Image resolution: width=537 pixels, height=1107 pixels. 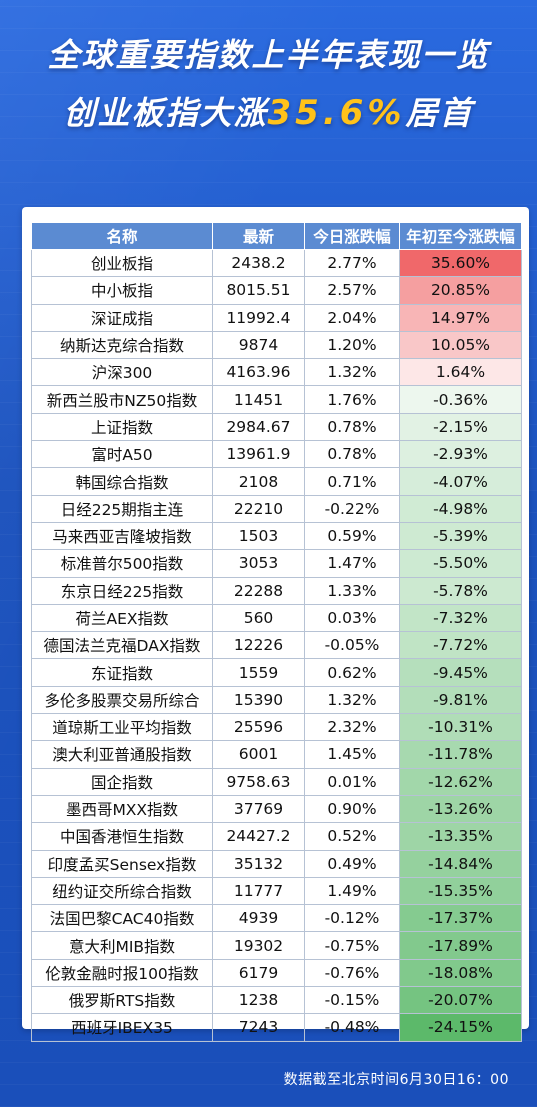 I want to click on table-row: 标准普尔500指数 3053 1.47% -5.50%, so click(x=276, y=563).